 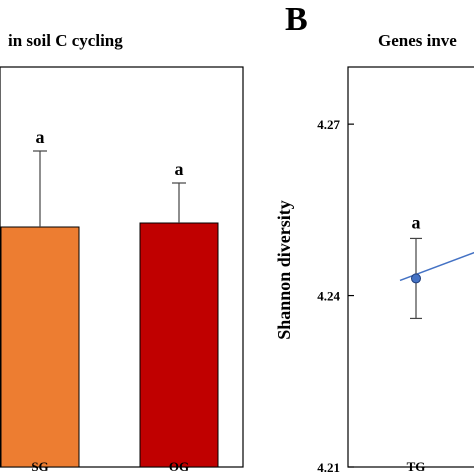 What do you see at coordinates (328, 467) in the screenshot?
I see `y-tick-label-0: 4.21` at bounding box center [328, 467].